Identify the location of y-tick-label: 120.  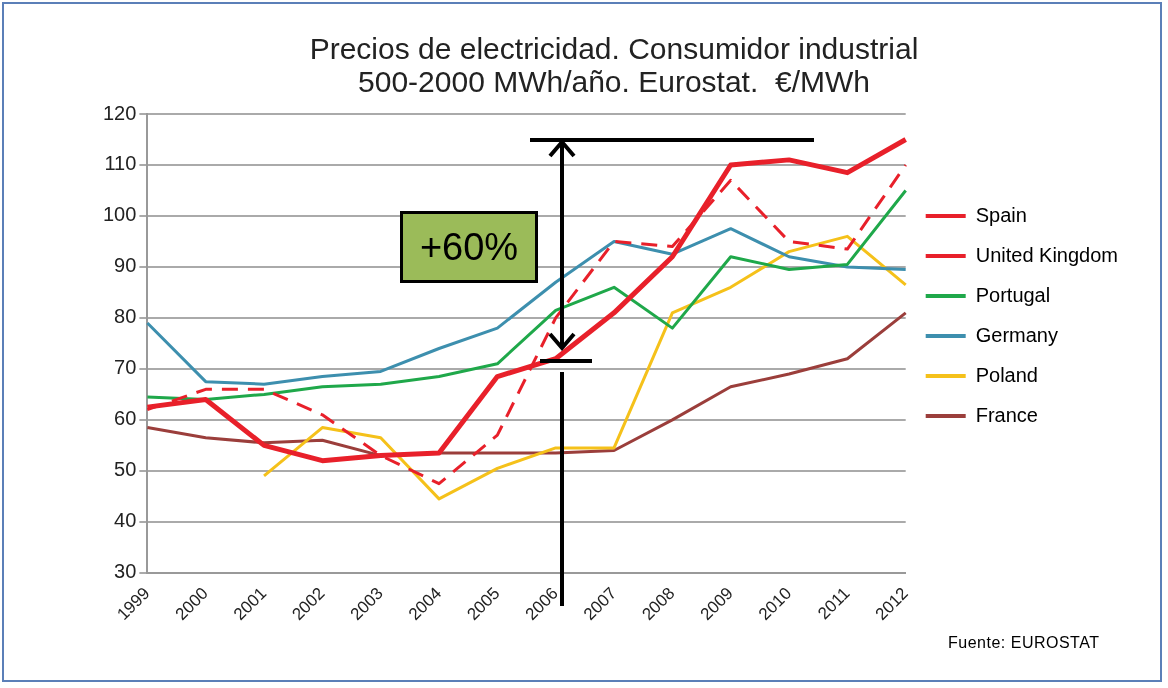
(119, 112).